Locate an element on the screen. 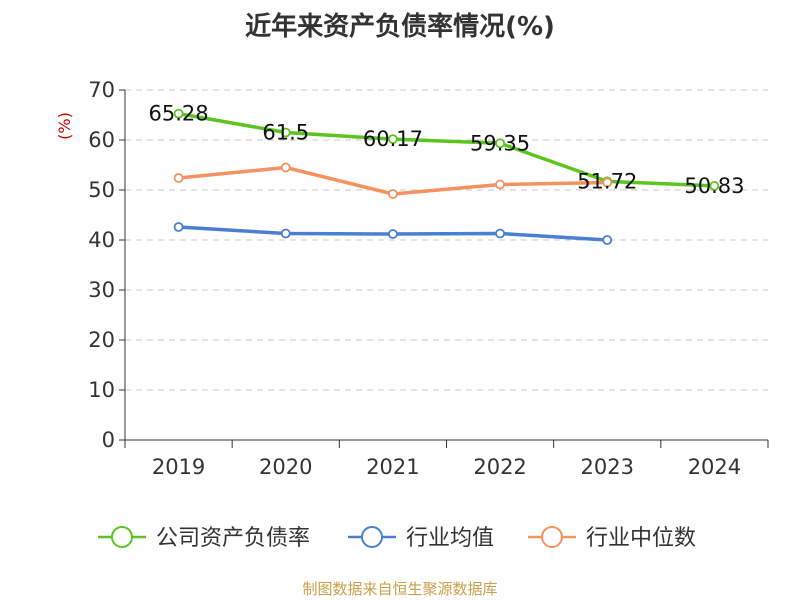  data-label: 59.35 is located at coordinates (500, 143).